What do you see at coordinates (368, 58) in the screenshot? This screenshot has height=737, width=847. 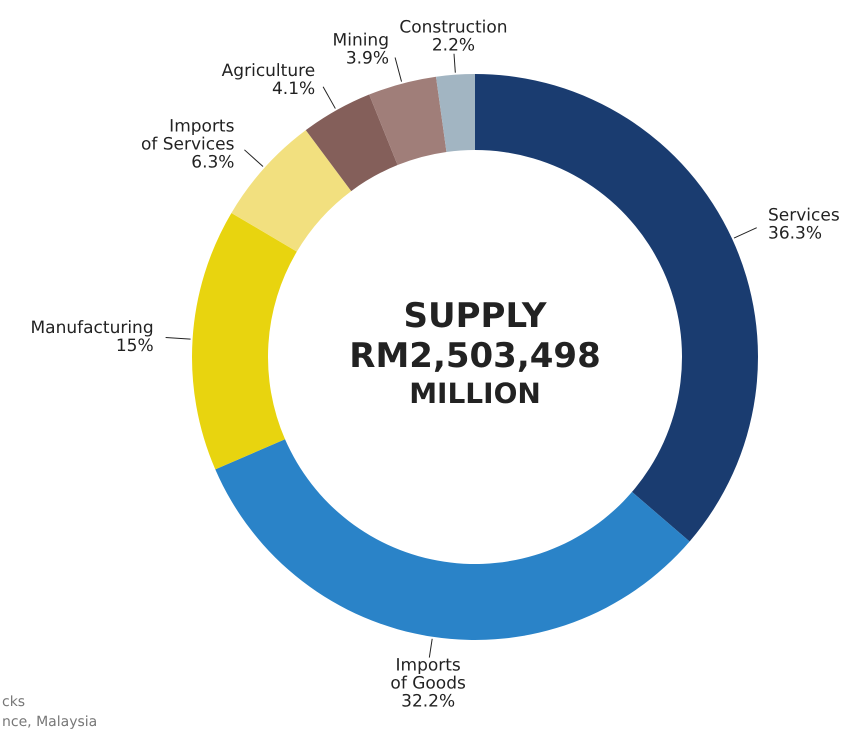 I see `data-label: 3.9%` at bounding box center [368, 58].